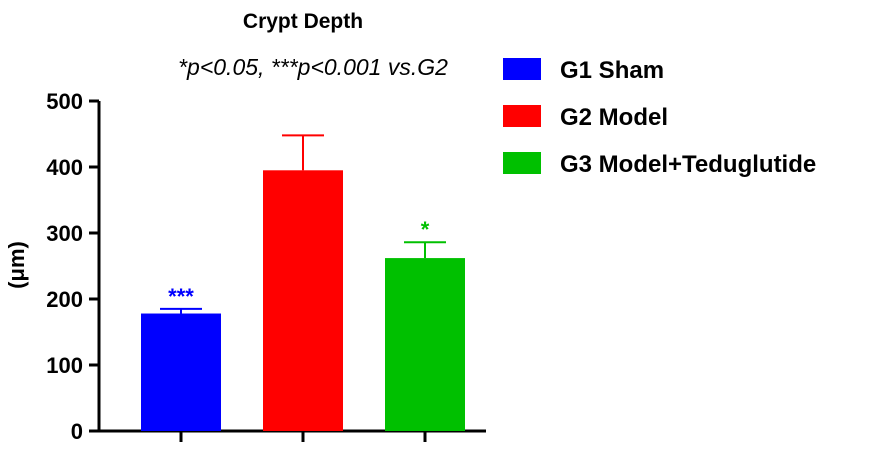  What do you see at coordinates (64, 299) in the screenshot?
I see `y-tick-label: 200` at bounding box center [64, 299].